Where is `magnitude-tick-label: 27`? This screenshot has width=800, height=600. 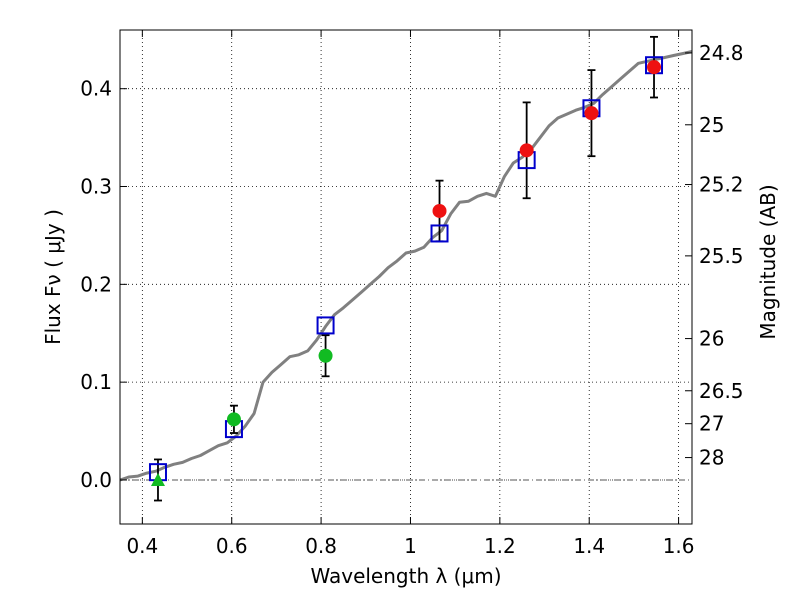
magnitude-tick-label: 27 is located at coordinates (711, 424).